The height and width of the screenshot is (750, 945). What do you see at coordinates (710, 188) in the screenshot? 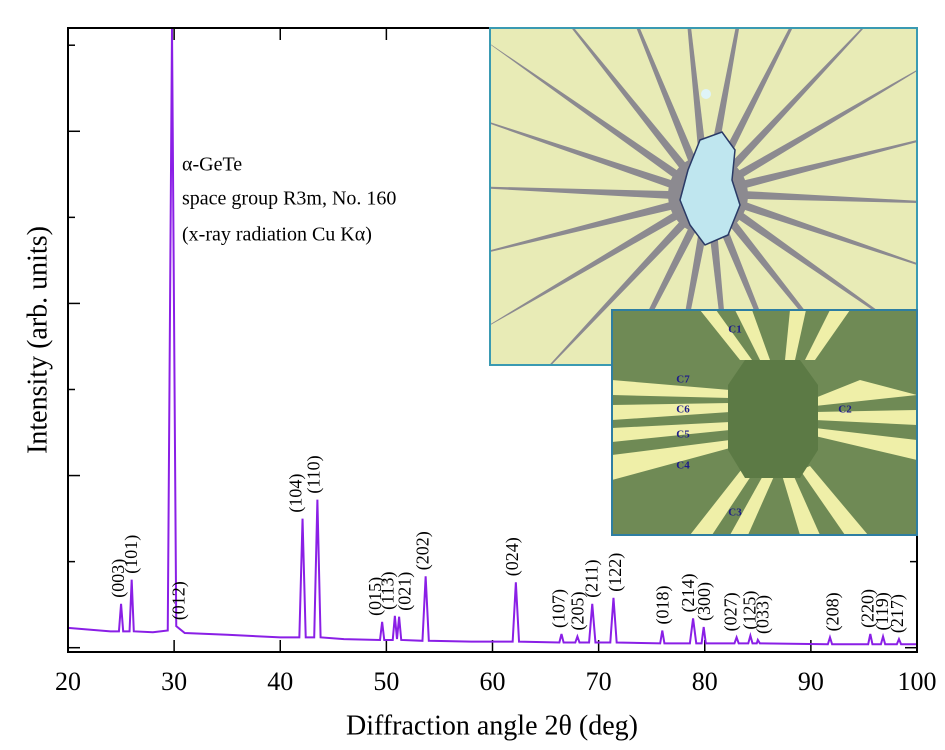
I see `flake` at bounding box center [710, 188].